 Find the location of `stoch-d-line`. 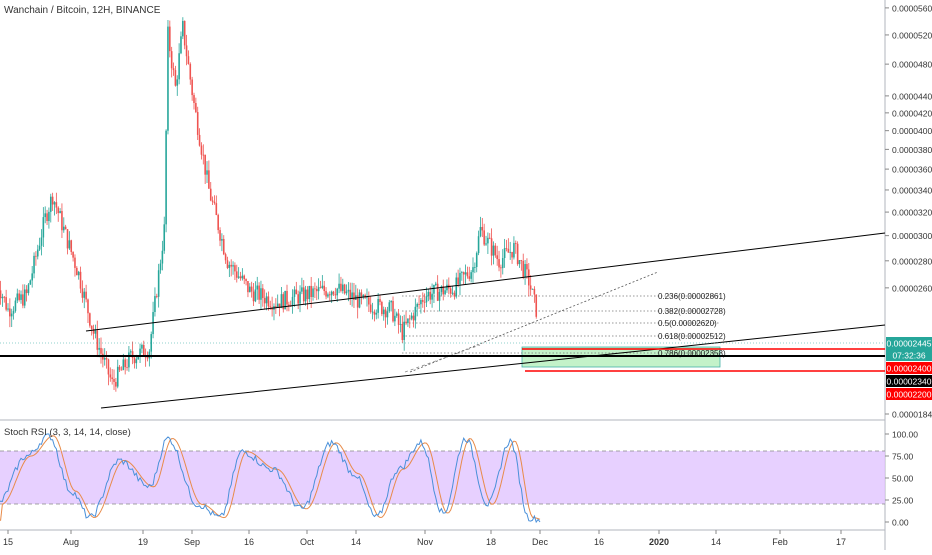

stoch-d-line is located at coordinates (270, 478).